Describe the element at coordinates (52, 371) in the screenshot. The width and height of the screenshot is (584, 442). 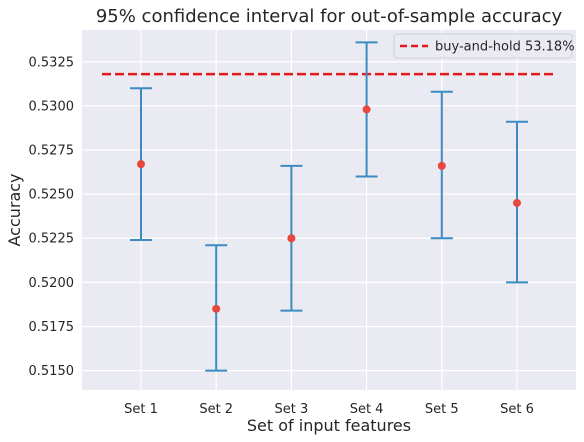
I see `y-tick-label: 0.5150` at that location.